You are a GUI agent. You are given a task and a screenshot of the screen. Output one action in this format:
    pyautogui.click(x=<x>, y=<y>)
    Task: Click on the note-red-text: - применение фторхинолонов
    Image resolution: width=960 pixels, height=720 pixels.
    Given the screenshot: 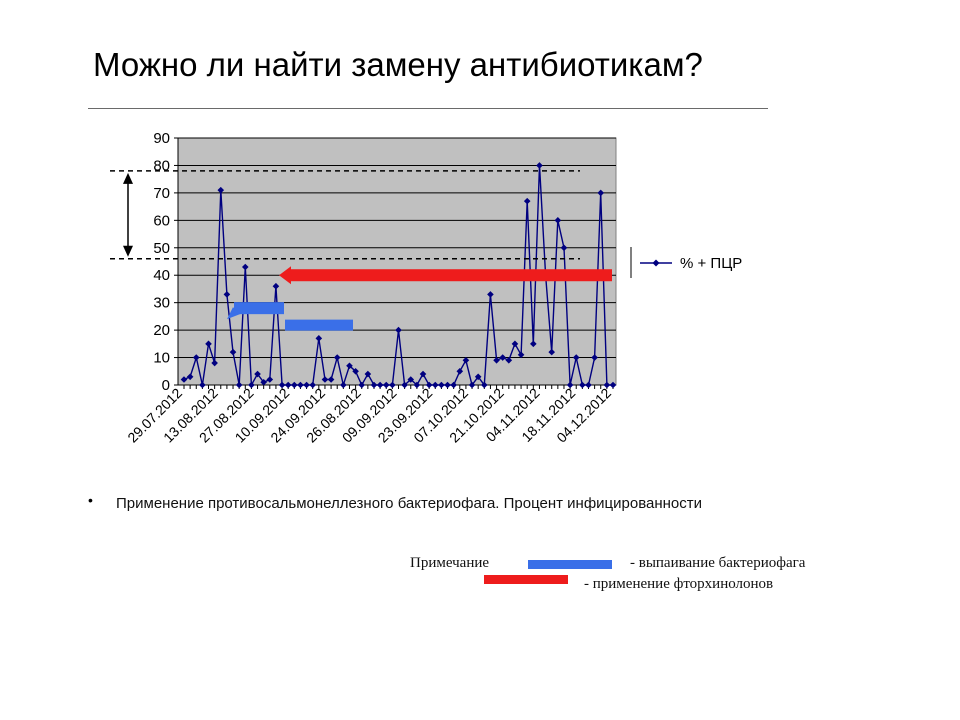 What is the action you would take?
    pyautogui.click(x=679, y=584)
    